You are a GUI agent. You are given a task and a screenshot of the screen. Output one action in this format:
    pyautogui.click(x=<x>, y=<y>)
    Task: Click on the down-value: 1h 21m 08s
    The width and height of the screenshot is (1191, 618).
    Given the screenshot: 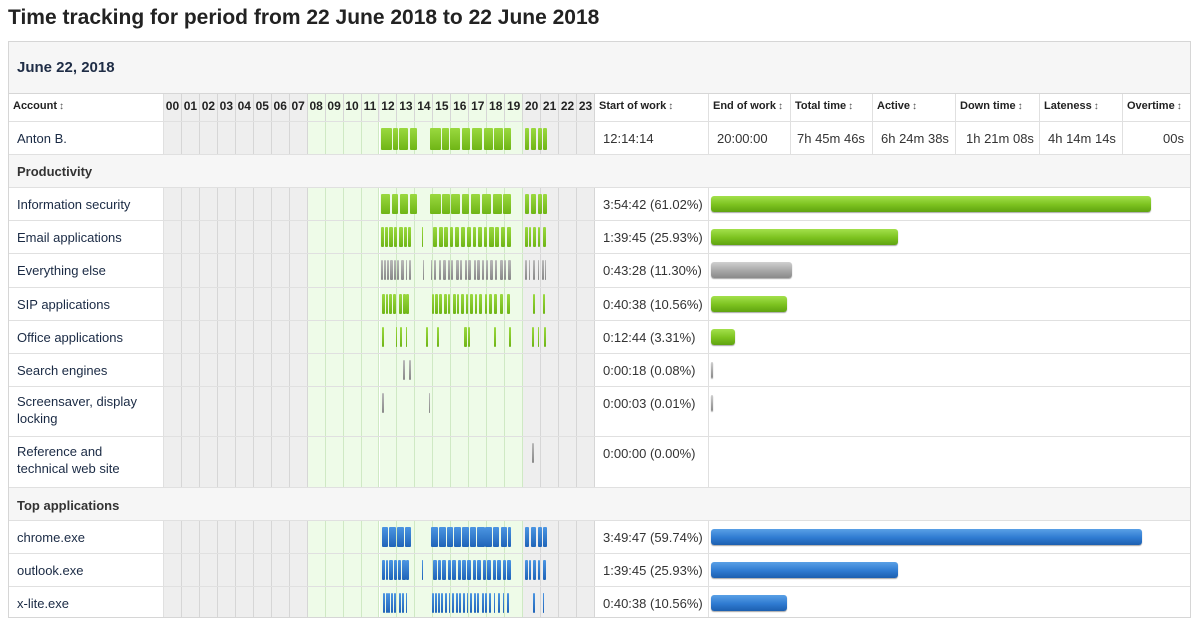 What is the action you would take?
    pyautogui.click(x=1000, y=138)
    